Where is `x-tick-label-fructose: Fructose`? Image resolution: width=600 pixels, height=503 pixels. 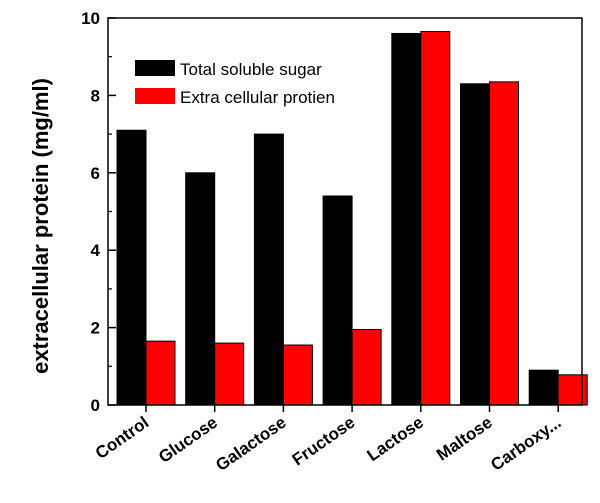 x-tick-label-fructose: Fructose is located at coordinates (324, 441).